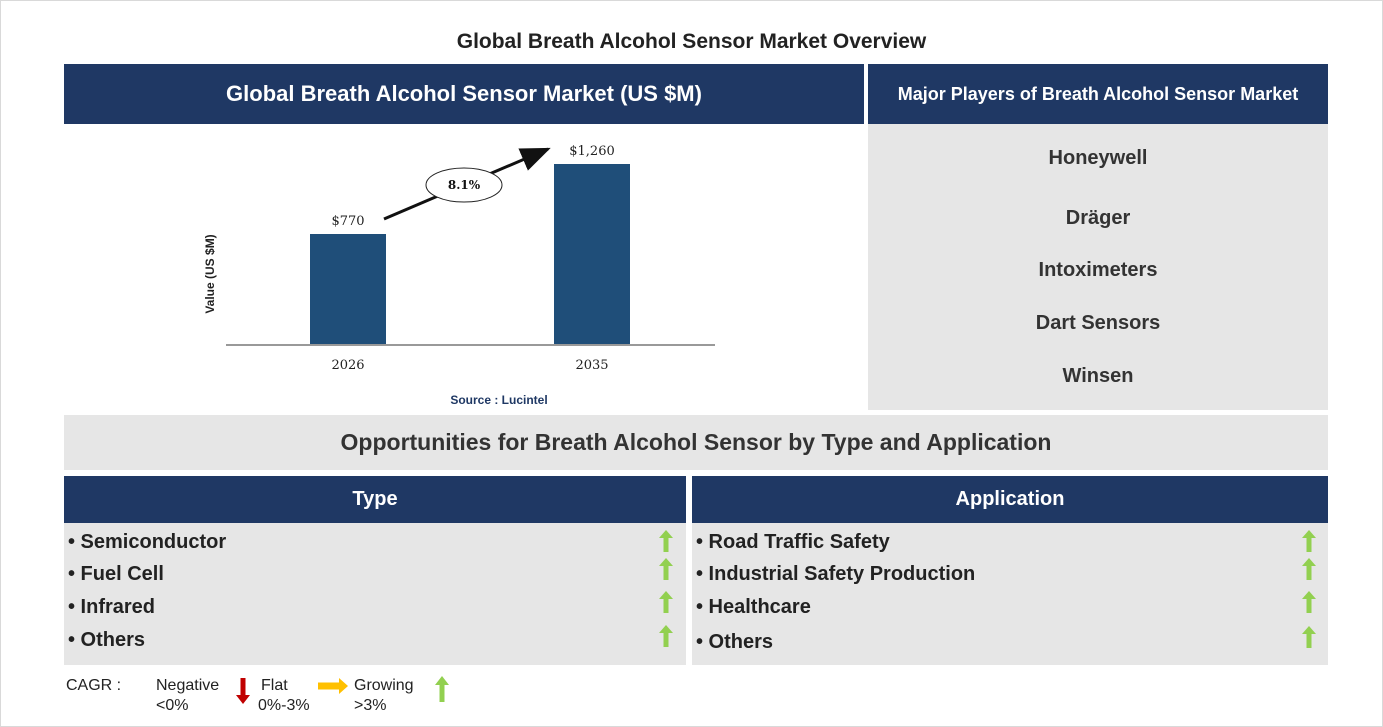 The width and height of the screenshot is (1383, 727). I want to click on type-column-header: Type, so click(375, 499).